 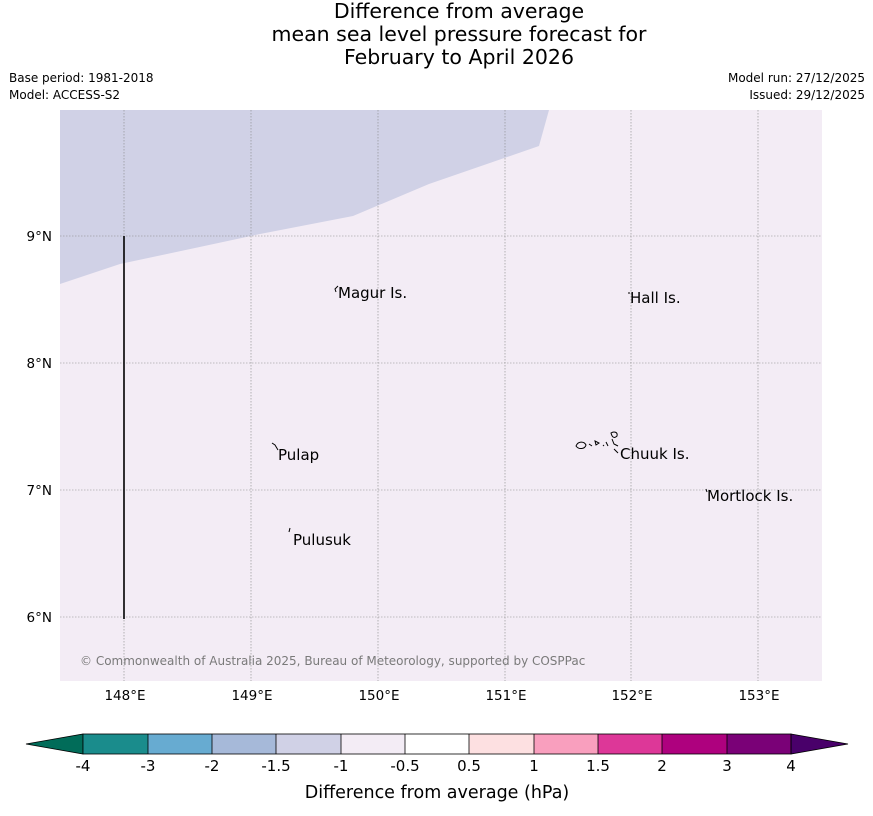 What do you see at coordinates (441, 696) in the screenshot?
I see `longitude-labels: 148°E 149°E 150°E 151°E 152°E 153°E` at bounding box center [441, 696].